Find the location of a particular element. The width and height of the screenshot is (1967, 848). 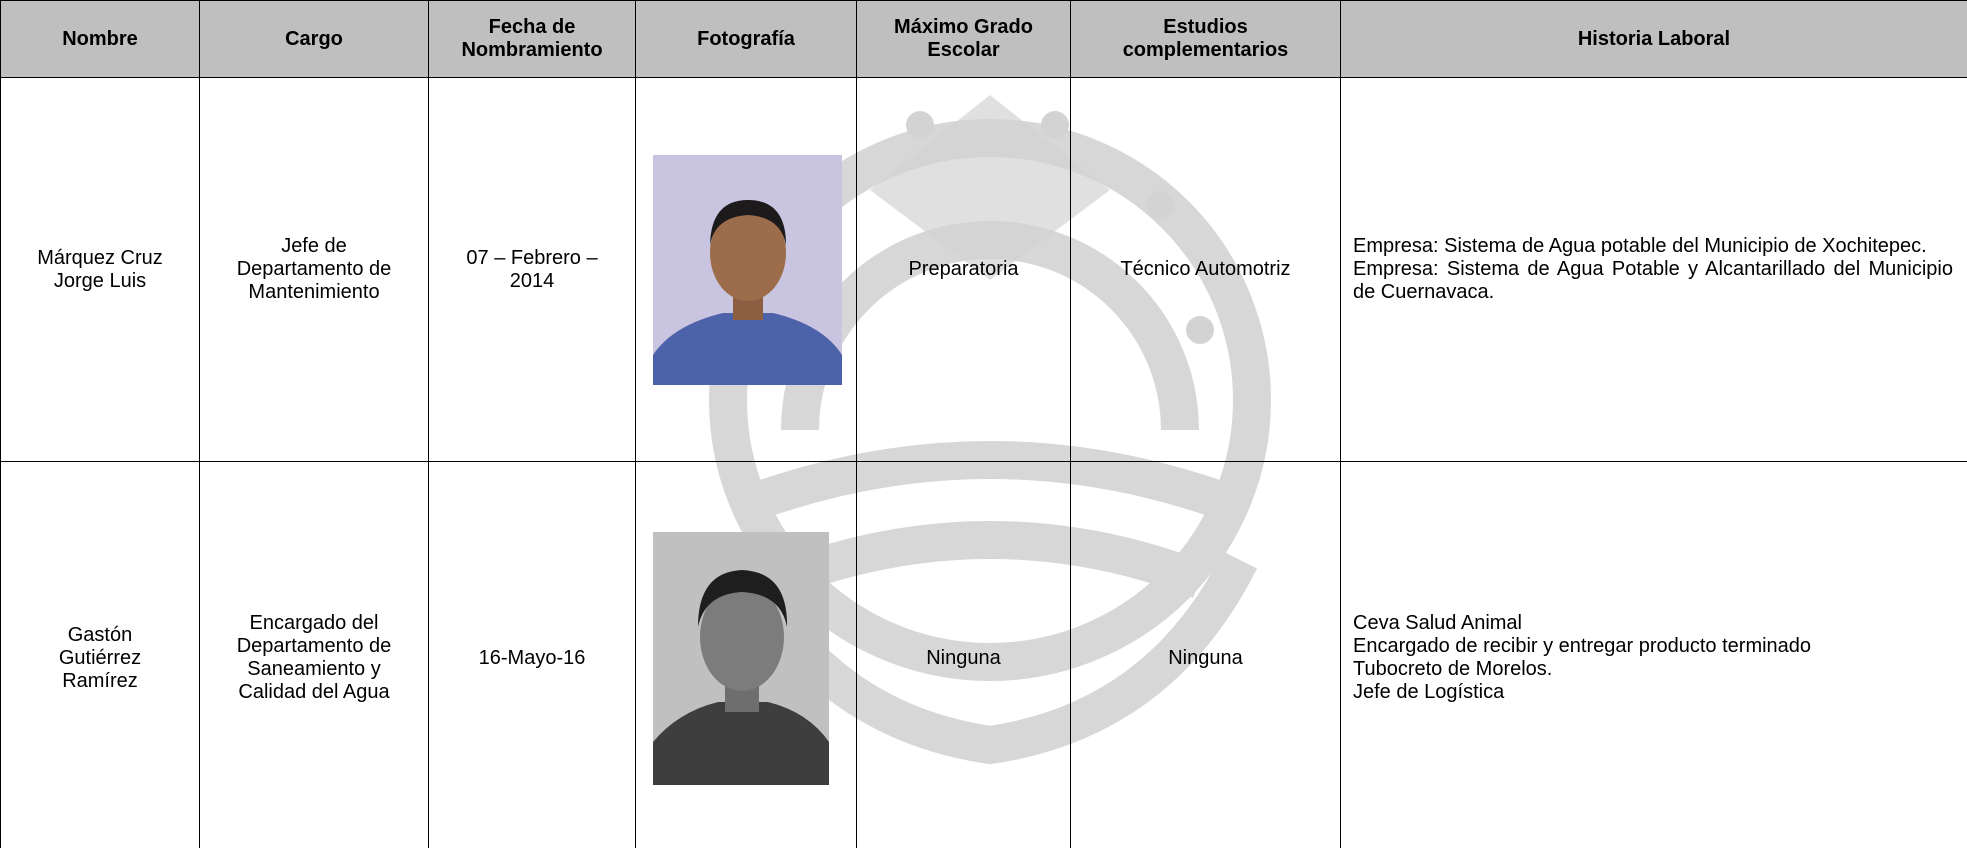

history-entry: Ceva Salud Animal is located at coordinates (1437, 623).